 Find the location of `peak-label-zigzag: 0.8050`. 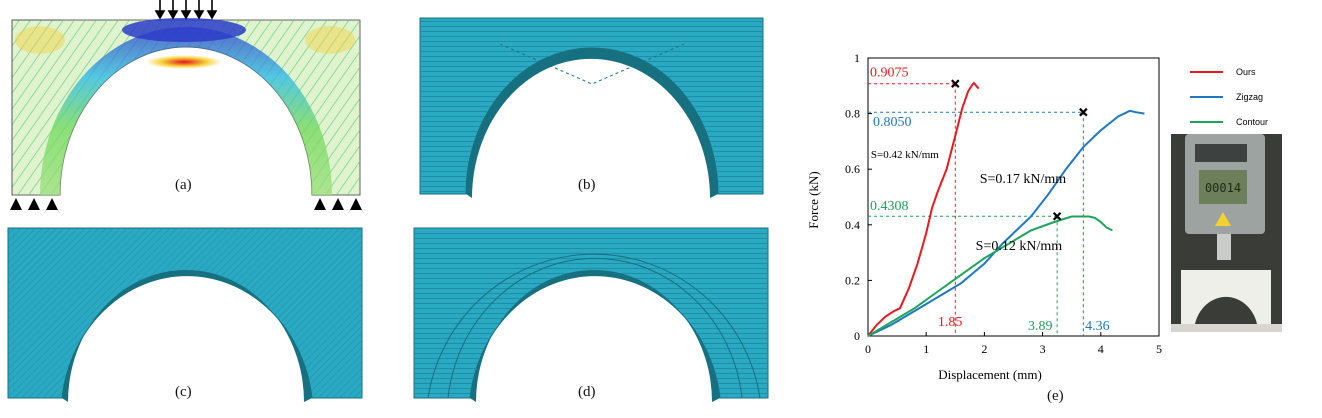

peak-label-zigzag: 0.8050 is located at coordinates (892, 122).